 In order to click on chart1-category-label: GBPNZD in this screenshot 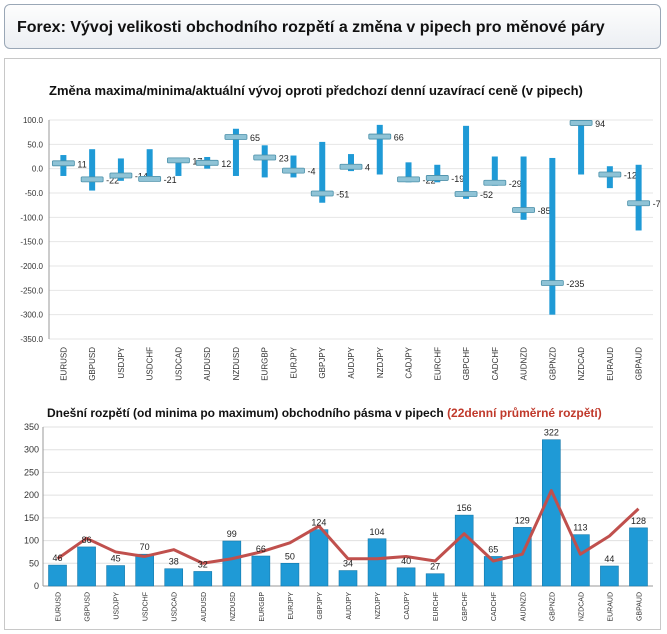, I will do `click(552, 364)`.